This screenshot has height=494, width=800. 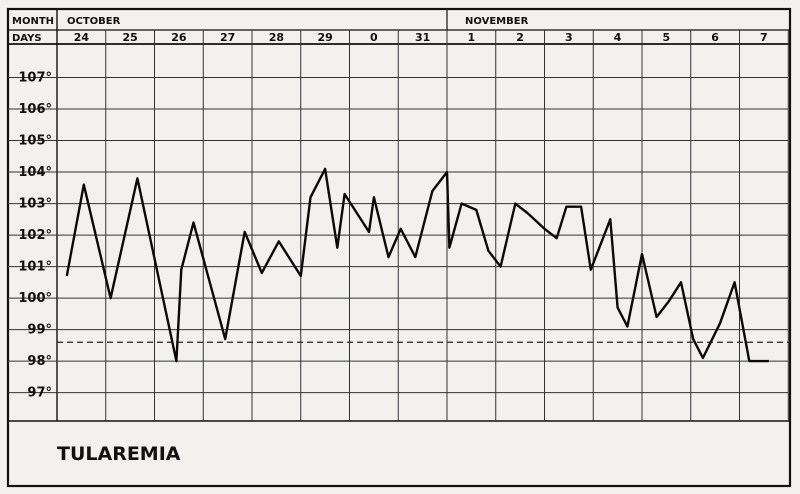 I want to click on x-tick-label: 27, so click(x=227, y=37).